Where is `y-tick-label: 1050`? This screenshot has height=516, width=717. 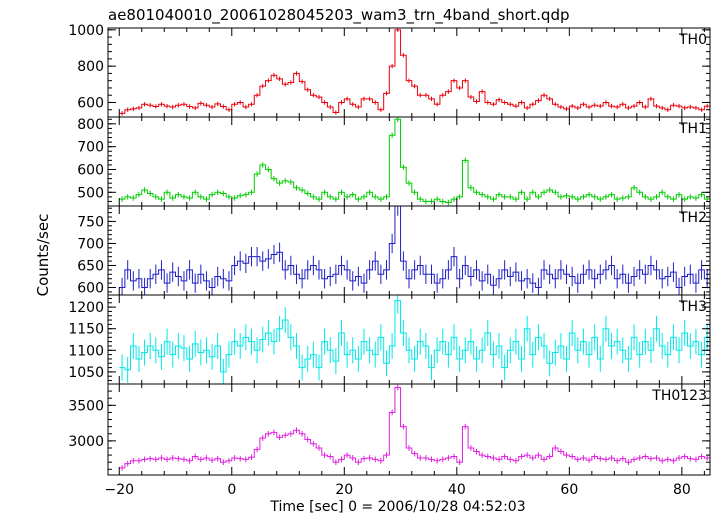
y-tick-label: 1050 is located at coordinates (86, 373).